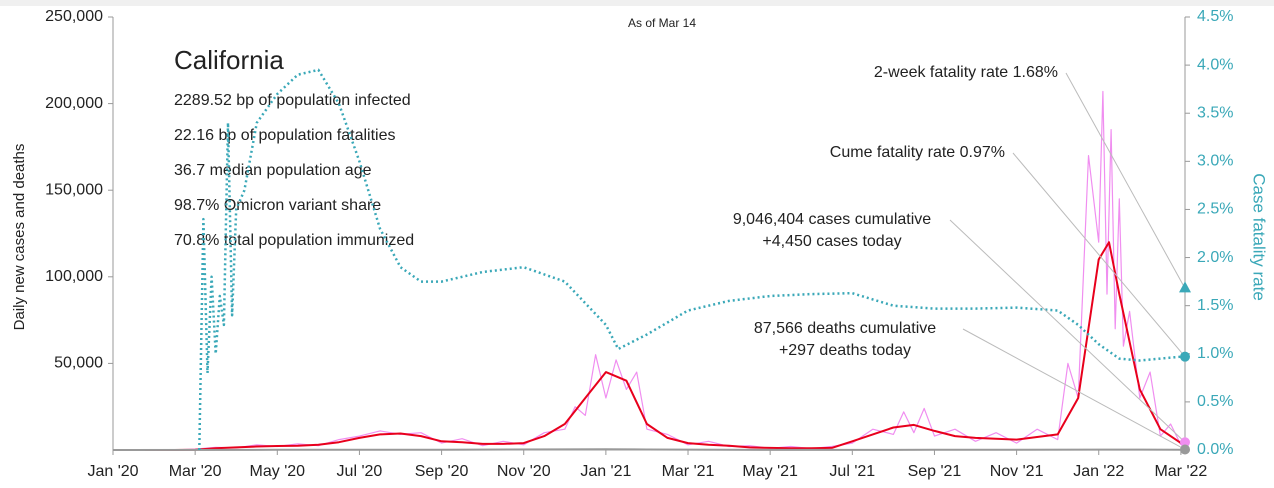 Image resolution: width=1274 pixels, height=488 pixels. Describe the element at coordinates (229, 60) in the screenshot. I see `info-title: California` at that location.